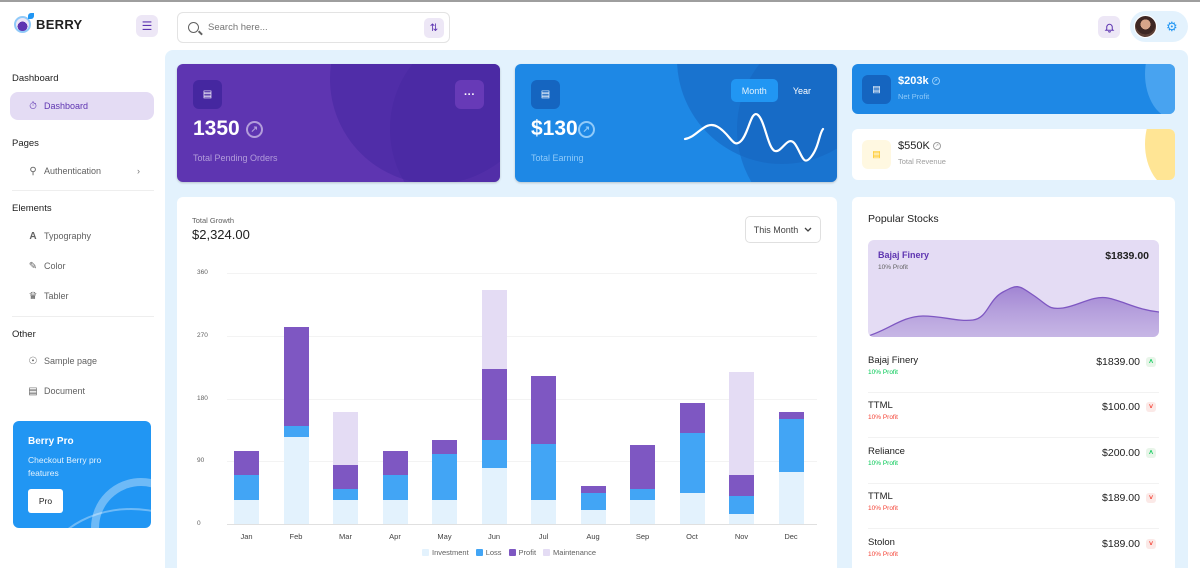 The height and width of the screenshot is (582, 1200). I want to click on x-axis-tick: Aug, so click(593, 536).